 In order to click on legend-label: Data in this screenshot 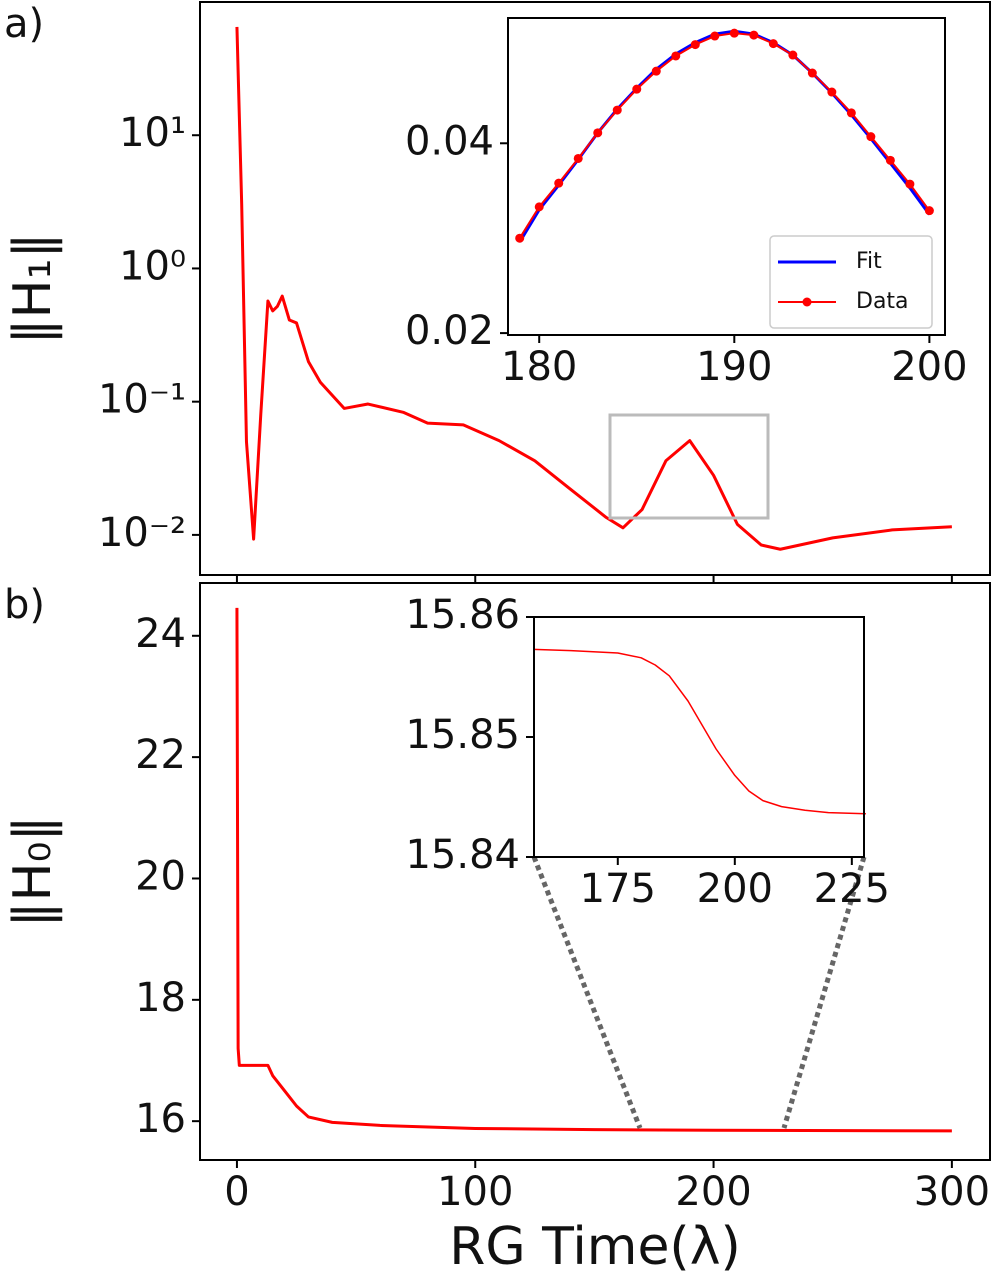, I will do `click(882, 301)`.